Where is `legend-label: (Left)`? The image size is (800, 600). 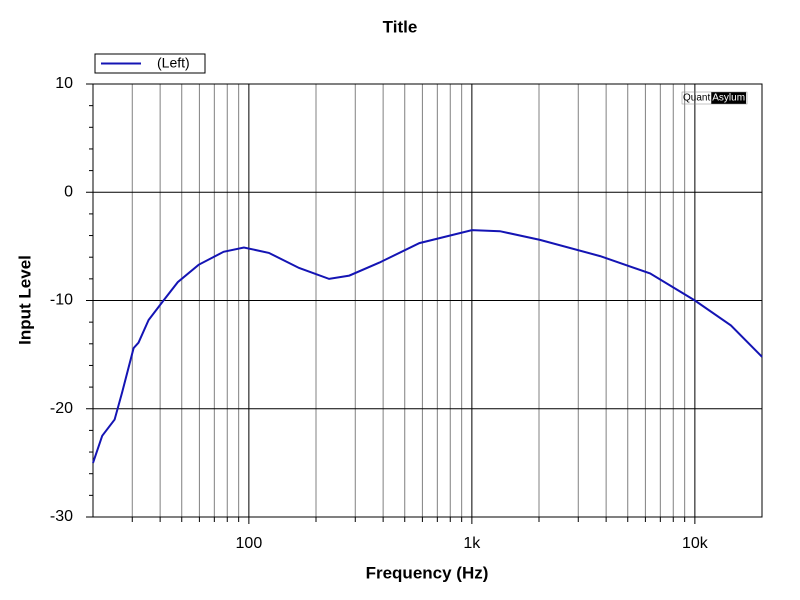
legend-label: (Left) is located at coordinates (173, 63).